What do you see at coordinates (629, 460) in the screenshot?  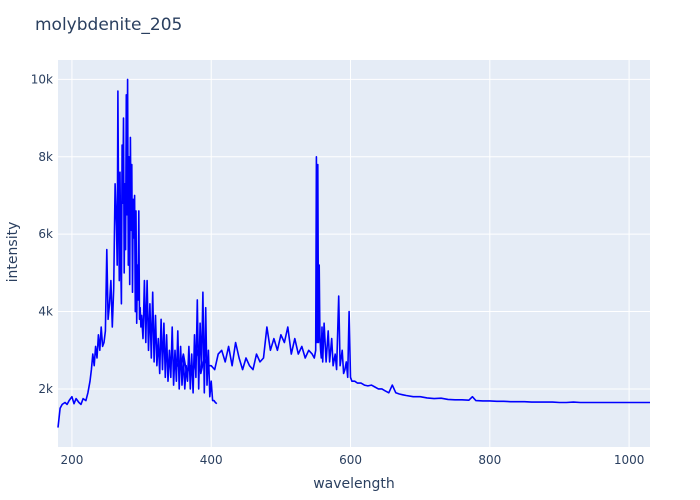 I see `x-tick-label: 1000` at bounding box center [629, 460].